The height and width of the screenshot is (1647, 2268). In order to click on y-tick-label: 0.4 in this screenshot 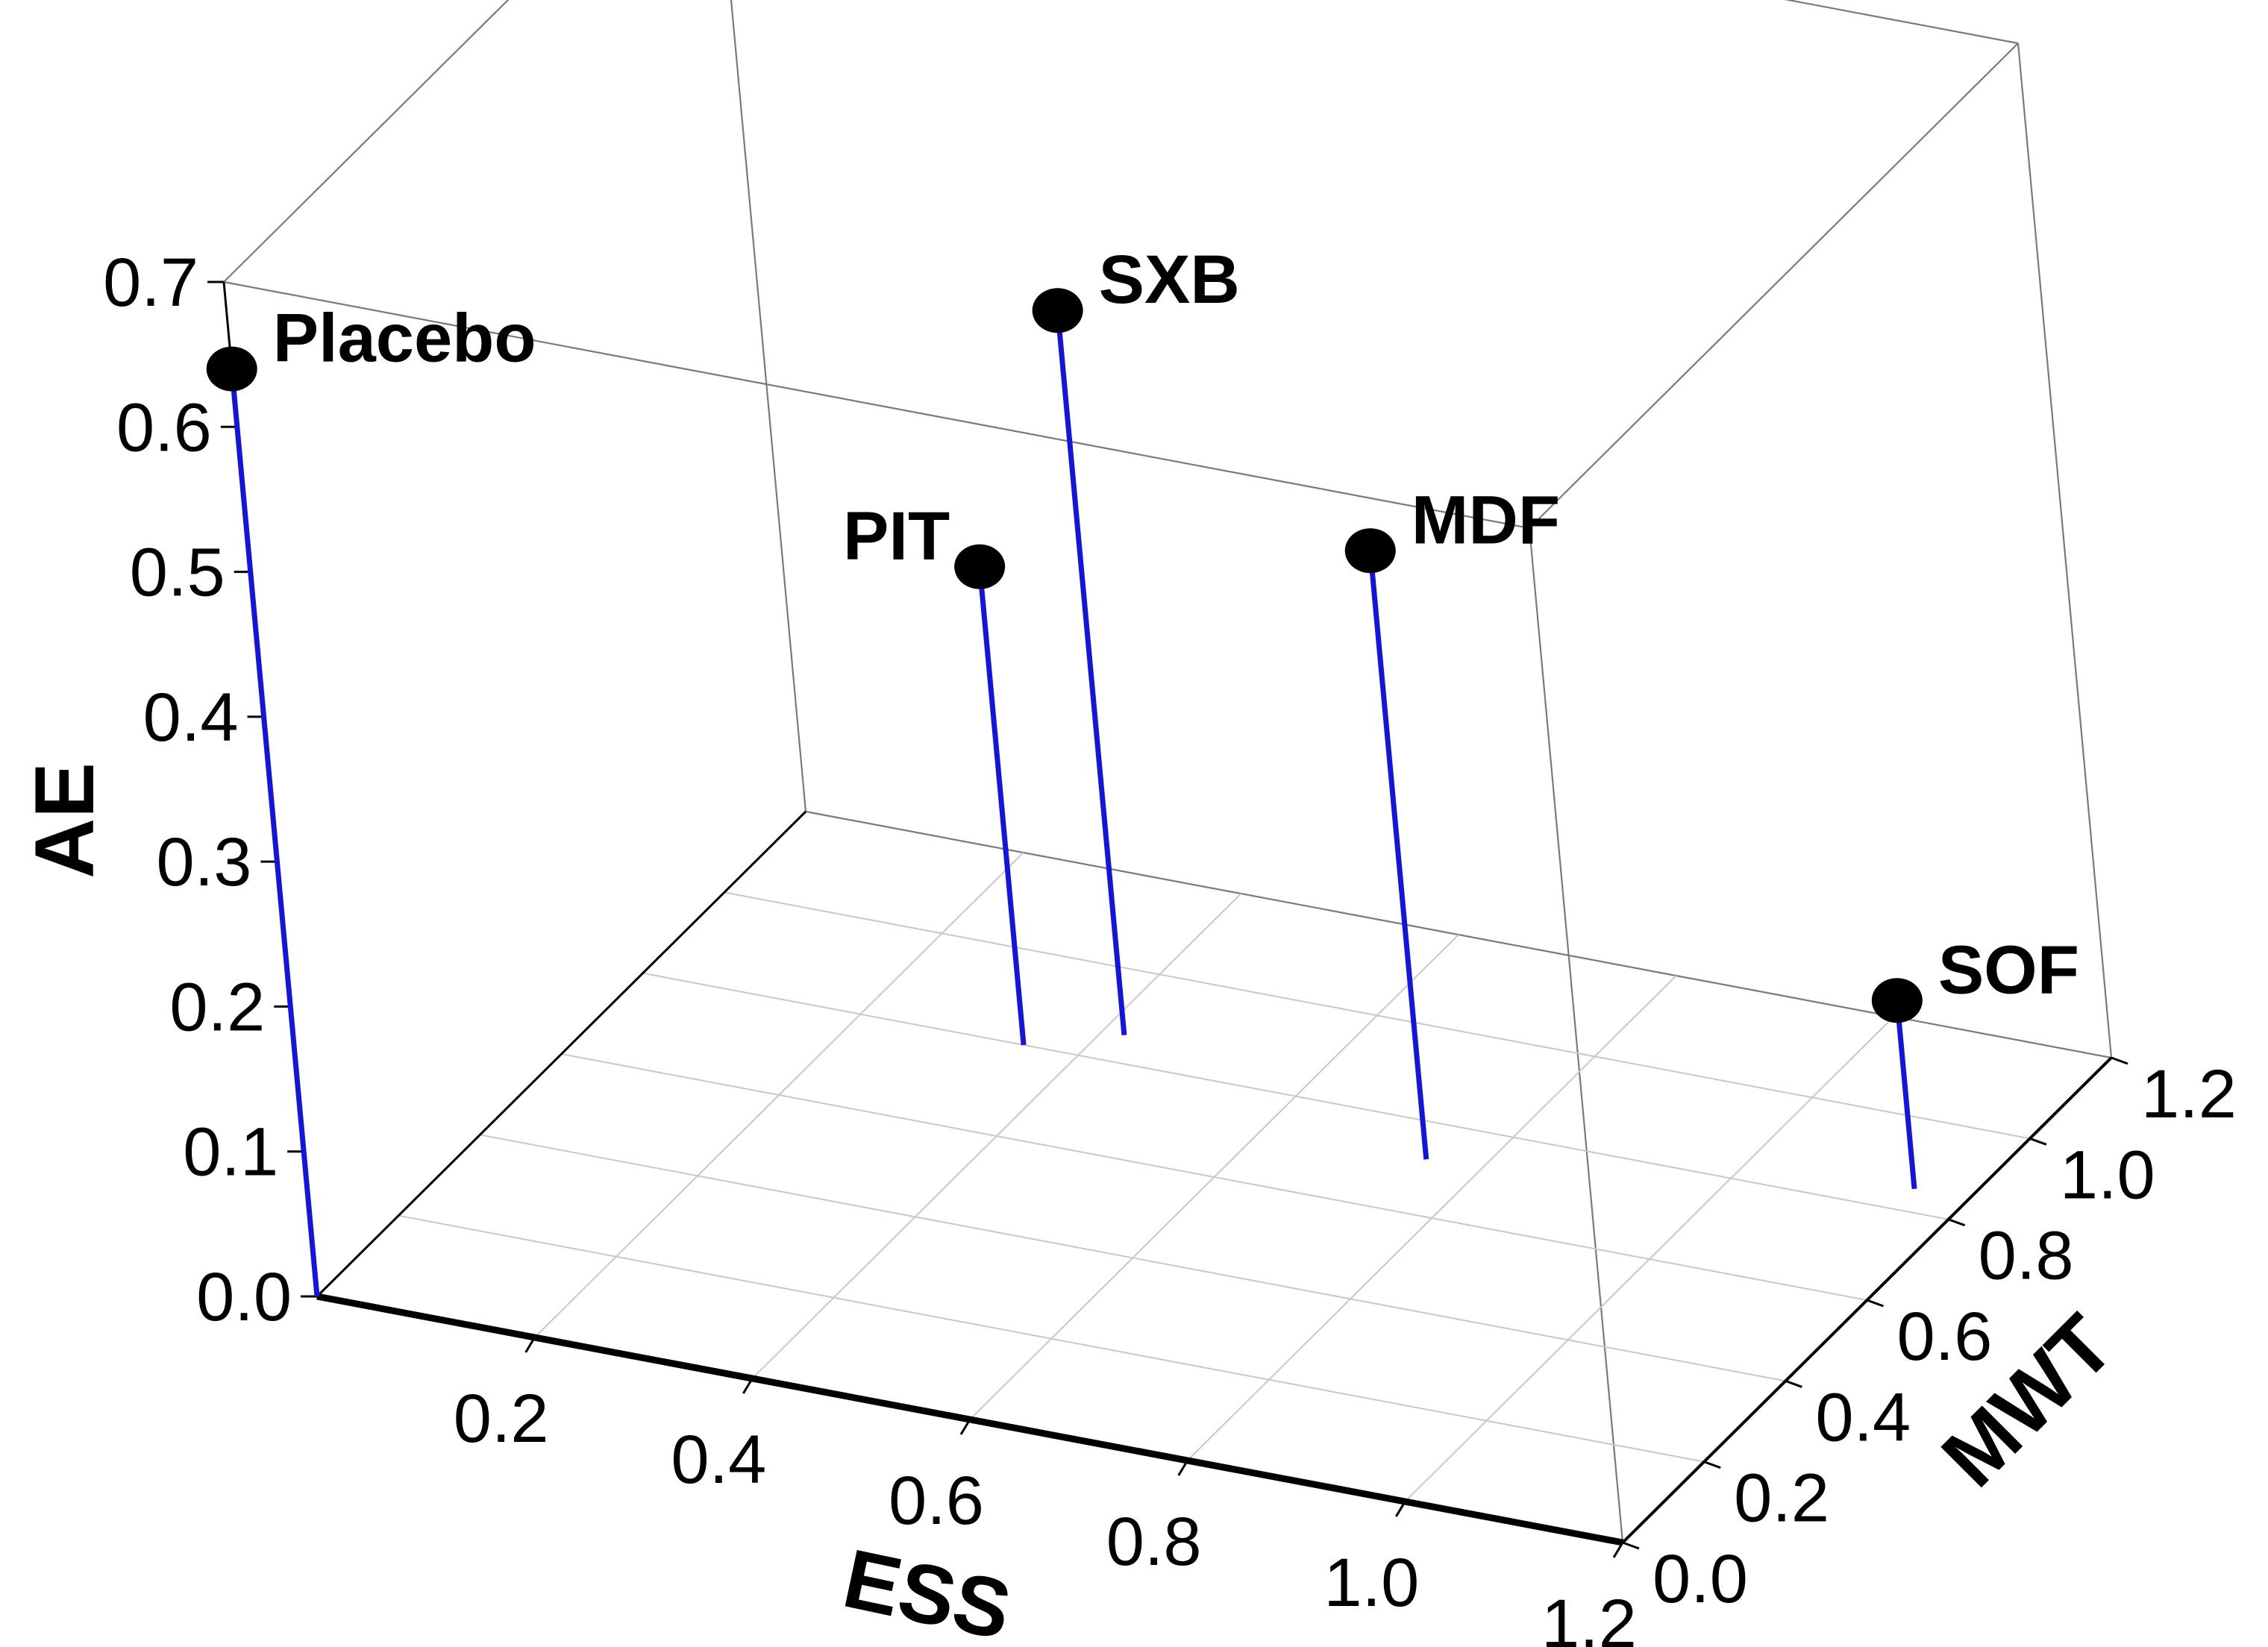, I will do `click(1863, 1417)`.